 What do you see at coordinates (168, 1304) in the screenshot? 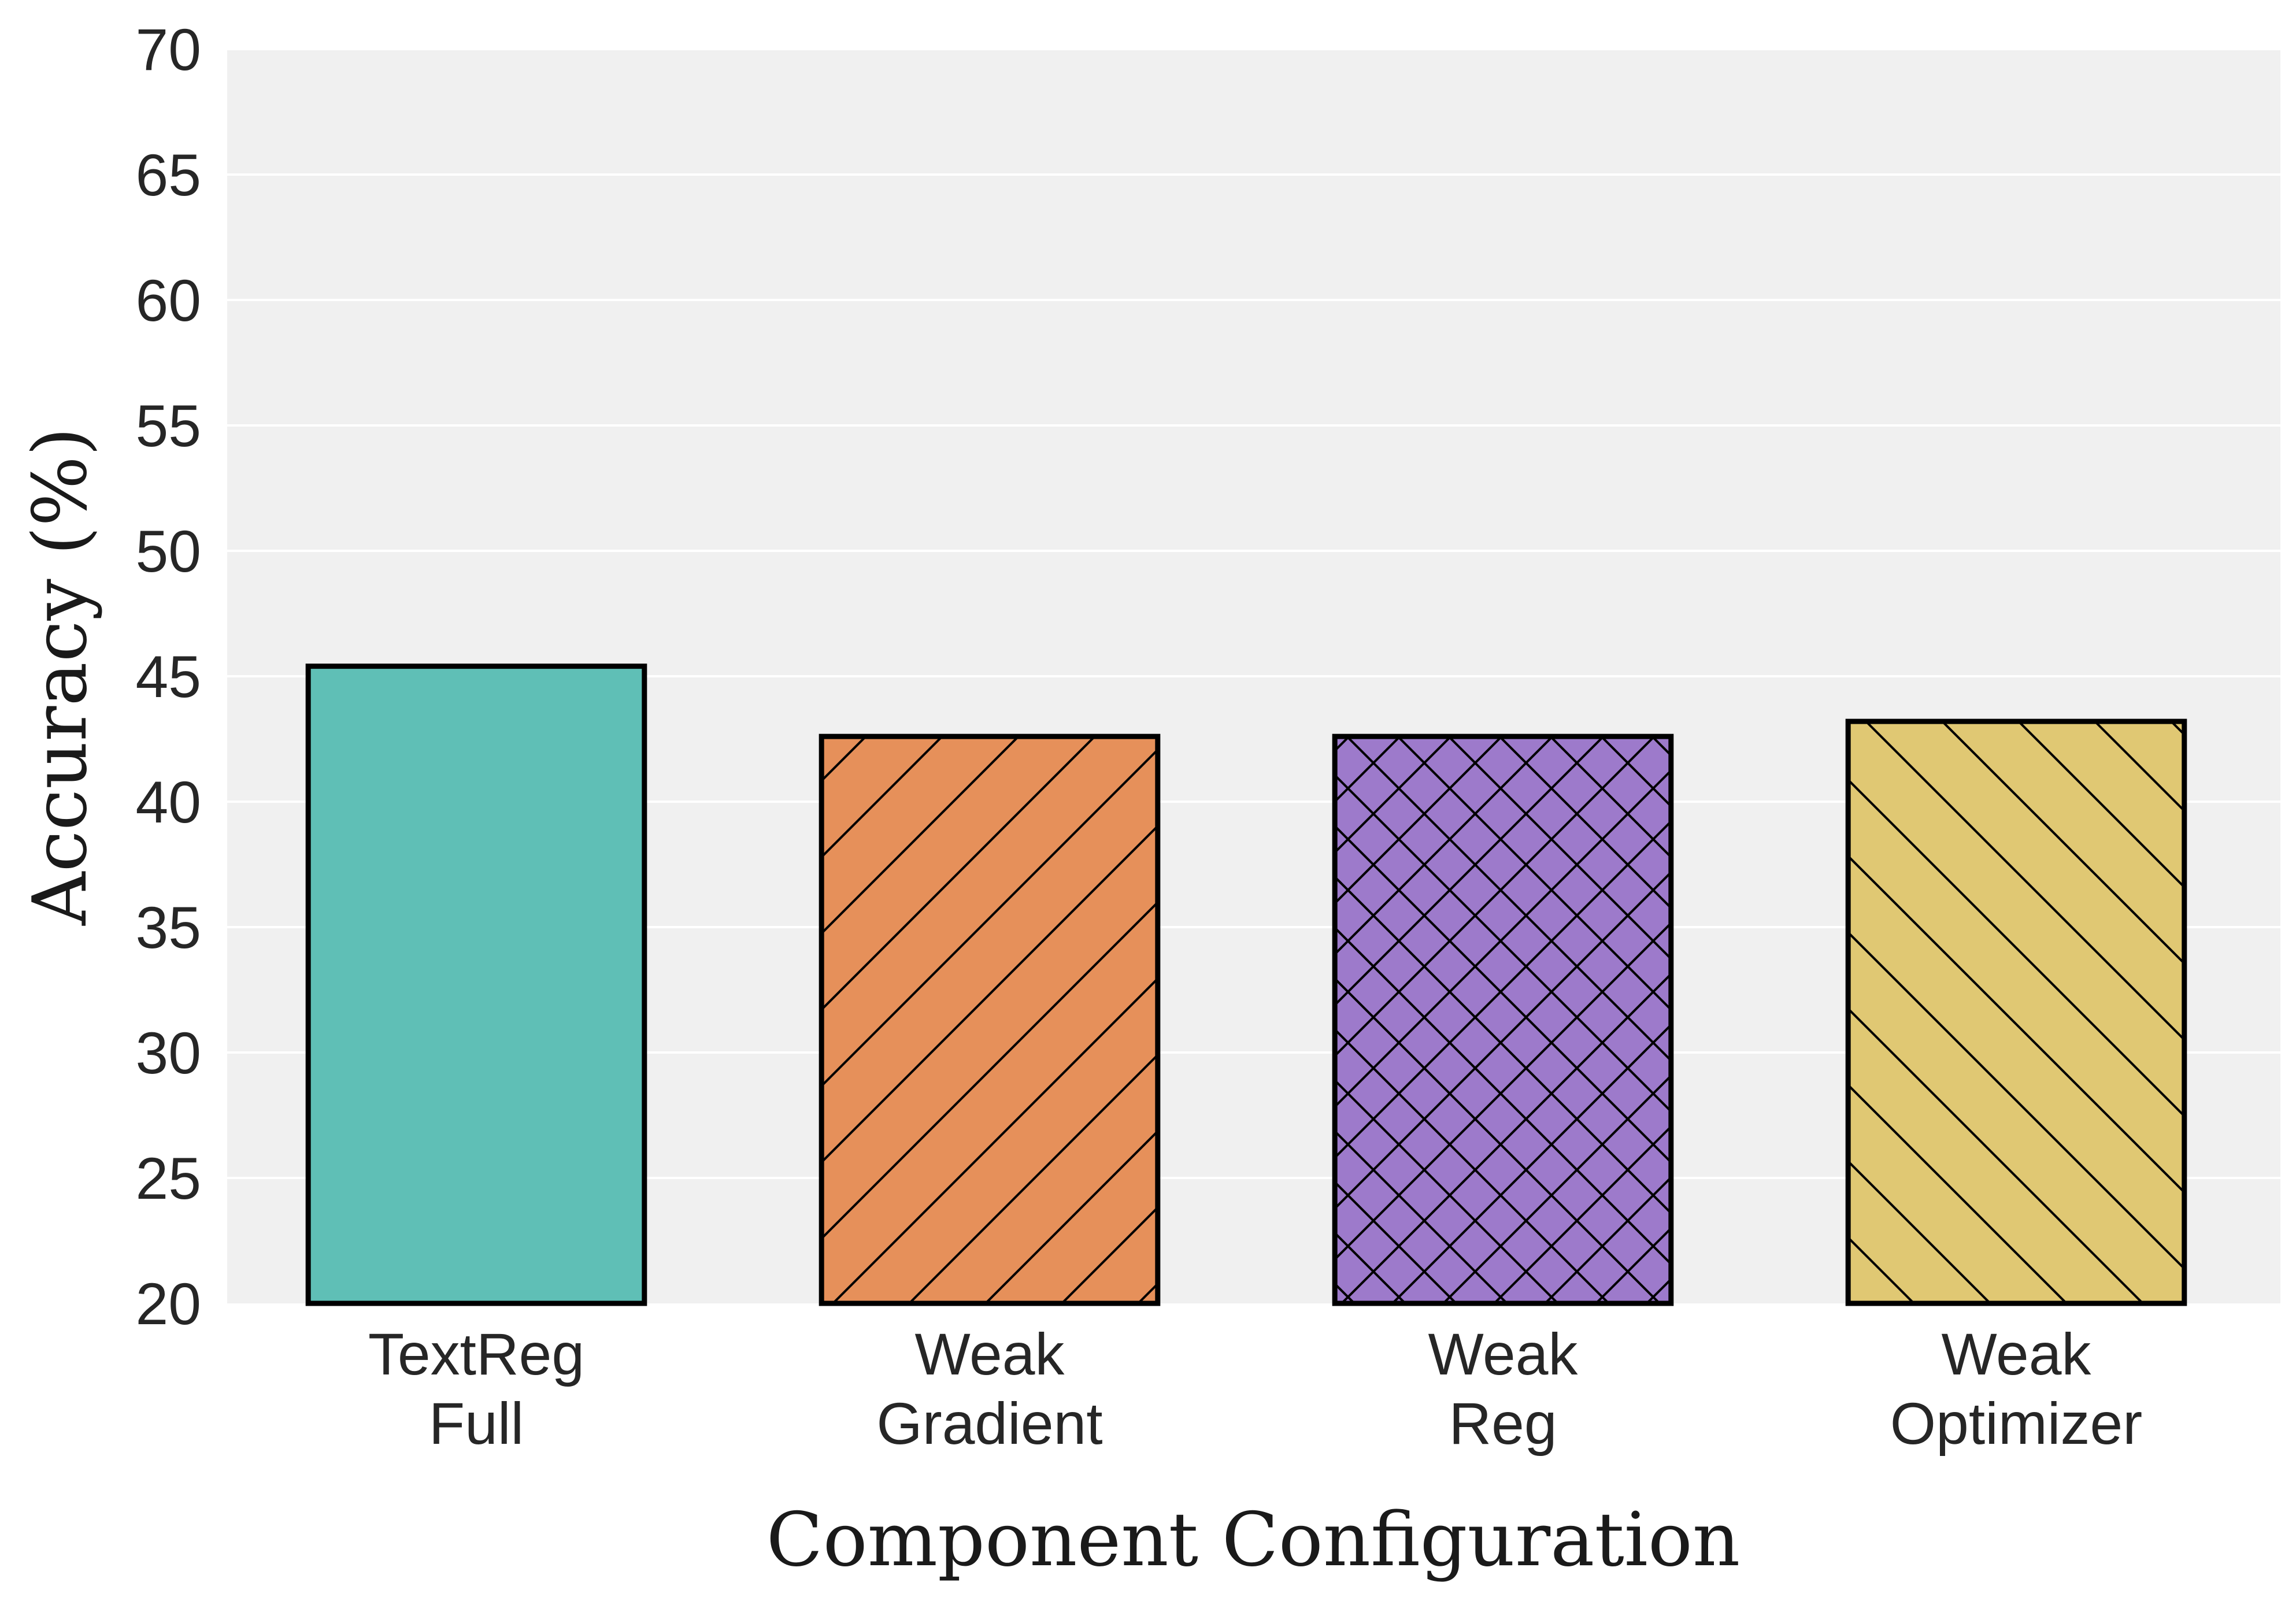
I see `y-tick-label: 20` at bounding box center [168, 1304].